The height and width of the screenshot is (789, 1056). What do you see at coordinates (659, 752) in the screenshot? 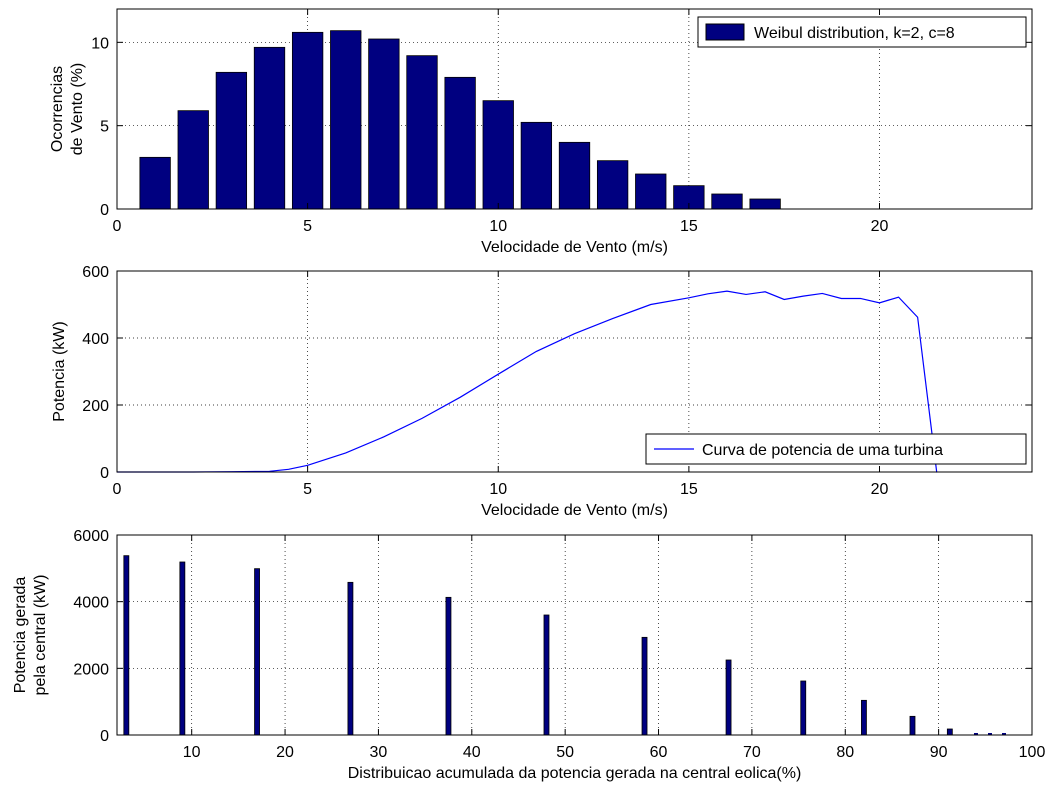
I see `x-tick-label: 60` at bounding box center [659, 752].